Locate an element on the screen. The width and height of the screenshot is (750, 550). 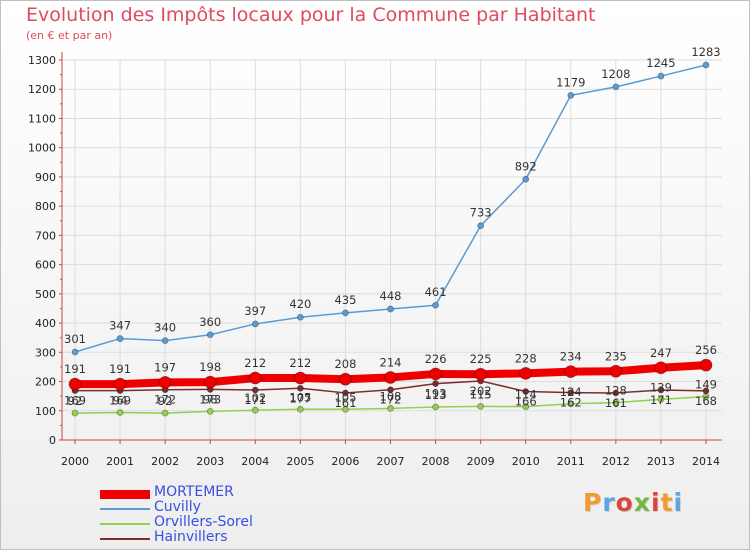
data-label-hainvillers: 168 is located at coordinates (706, 401).